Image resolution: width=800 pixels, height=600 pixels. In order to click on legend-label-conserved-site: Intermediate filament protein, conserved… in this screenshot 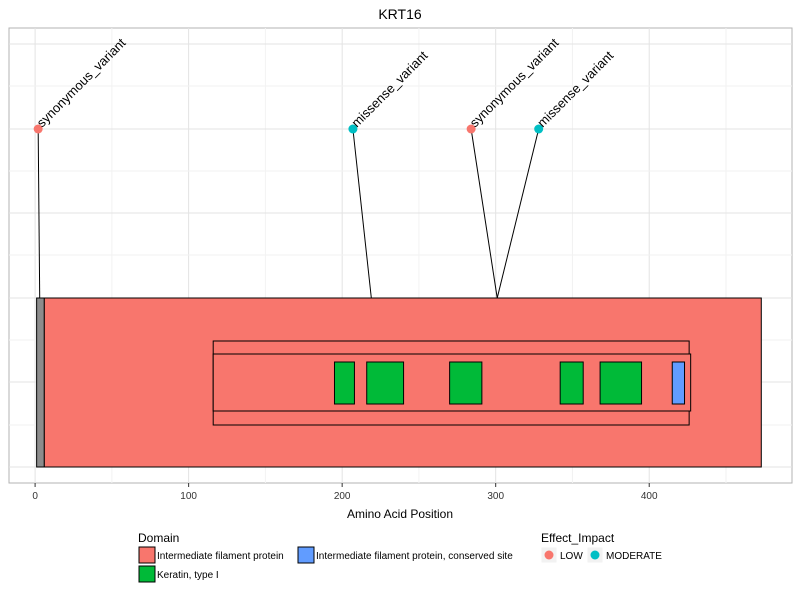, I will do `click(414, 556)`.